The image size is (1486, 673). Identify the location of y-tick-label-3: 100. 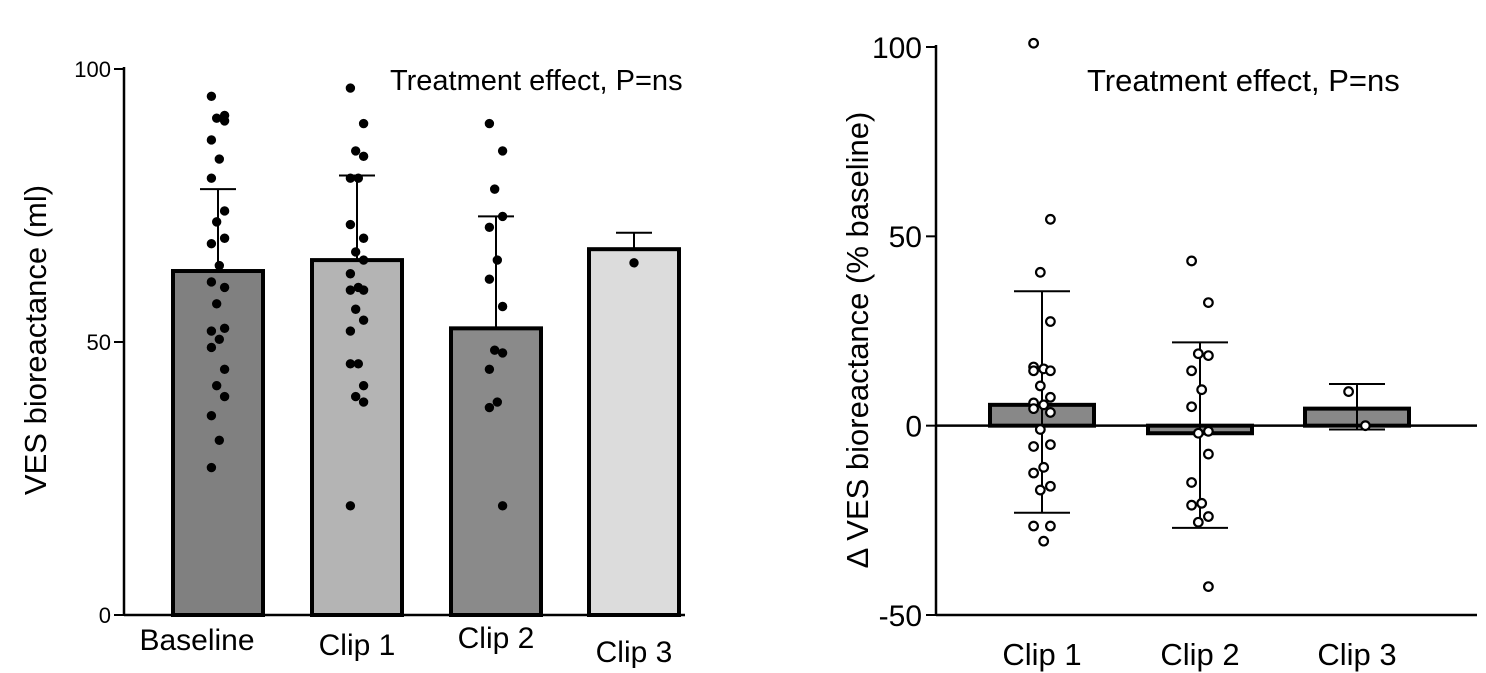
(897, 48).